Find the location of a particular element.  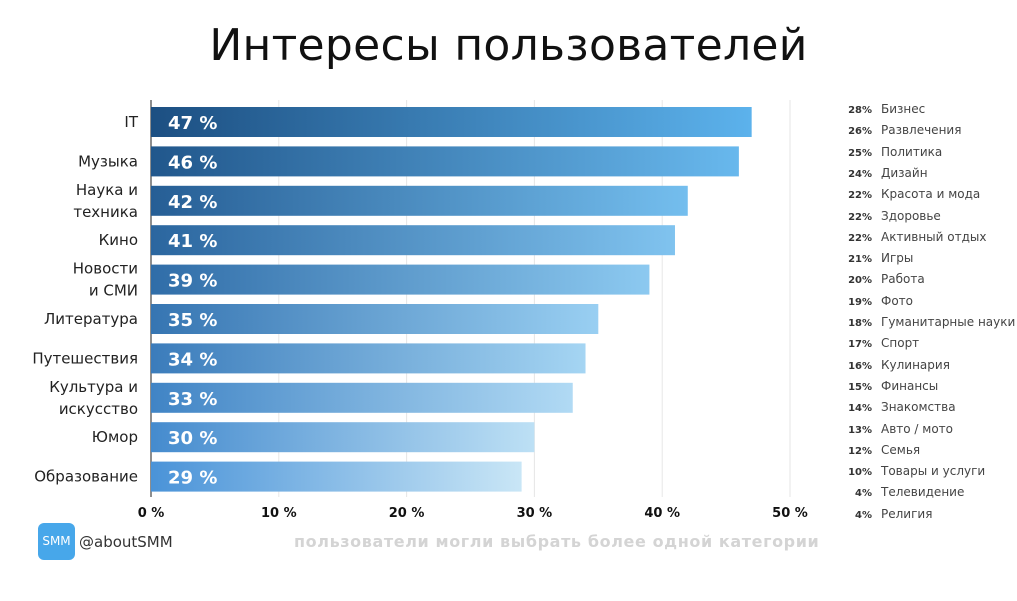

x-tick-label: 40 % is located at coordinates (662, 513).